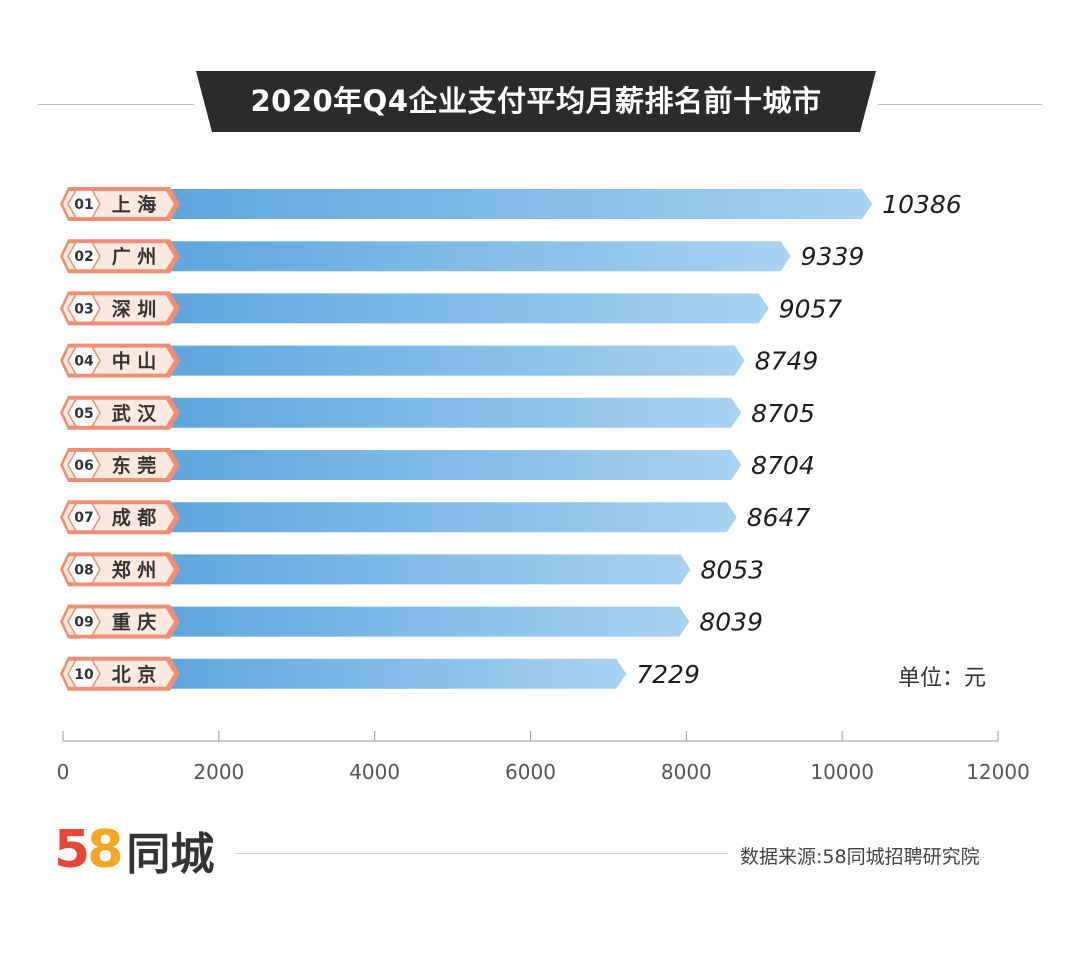 The image size is (1080, 958). What do you see at coordinates (134, 308) in the screenshot?
I see `category-label: 深 圳` at bounding box center [134, 308].